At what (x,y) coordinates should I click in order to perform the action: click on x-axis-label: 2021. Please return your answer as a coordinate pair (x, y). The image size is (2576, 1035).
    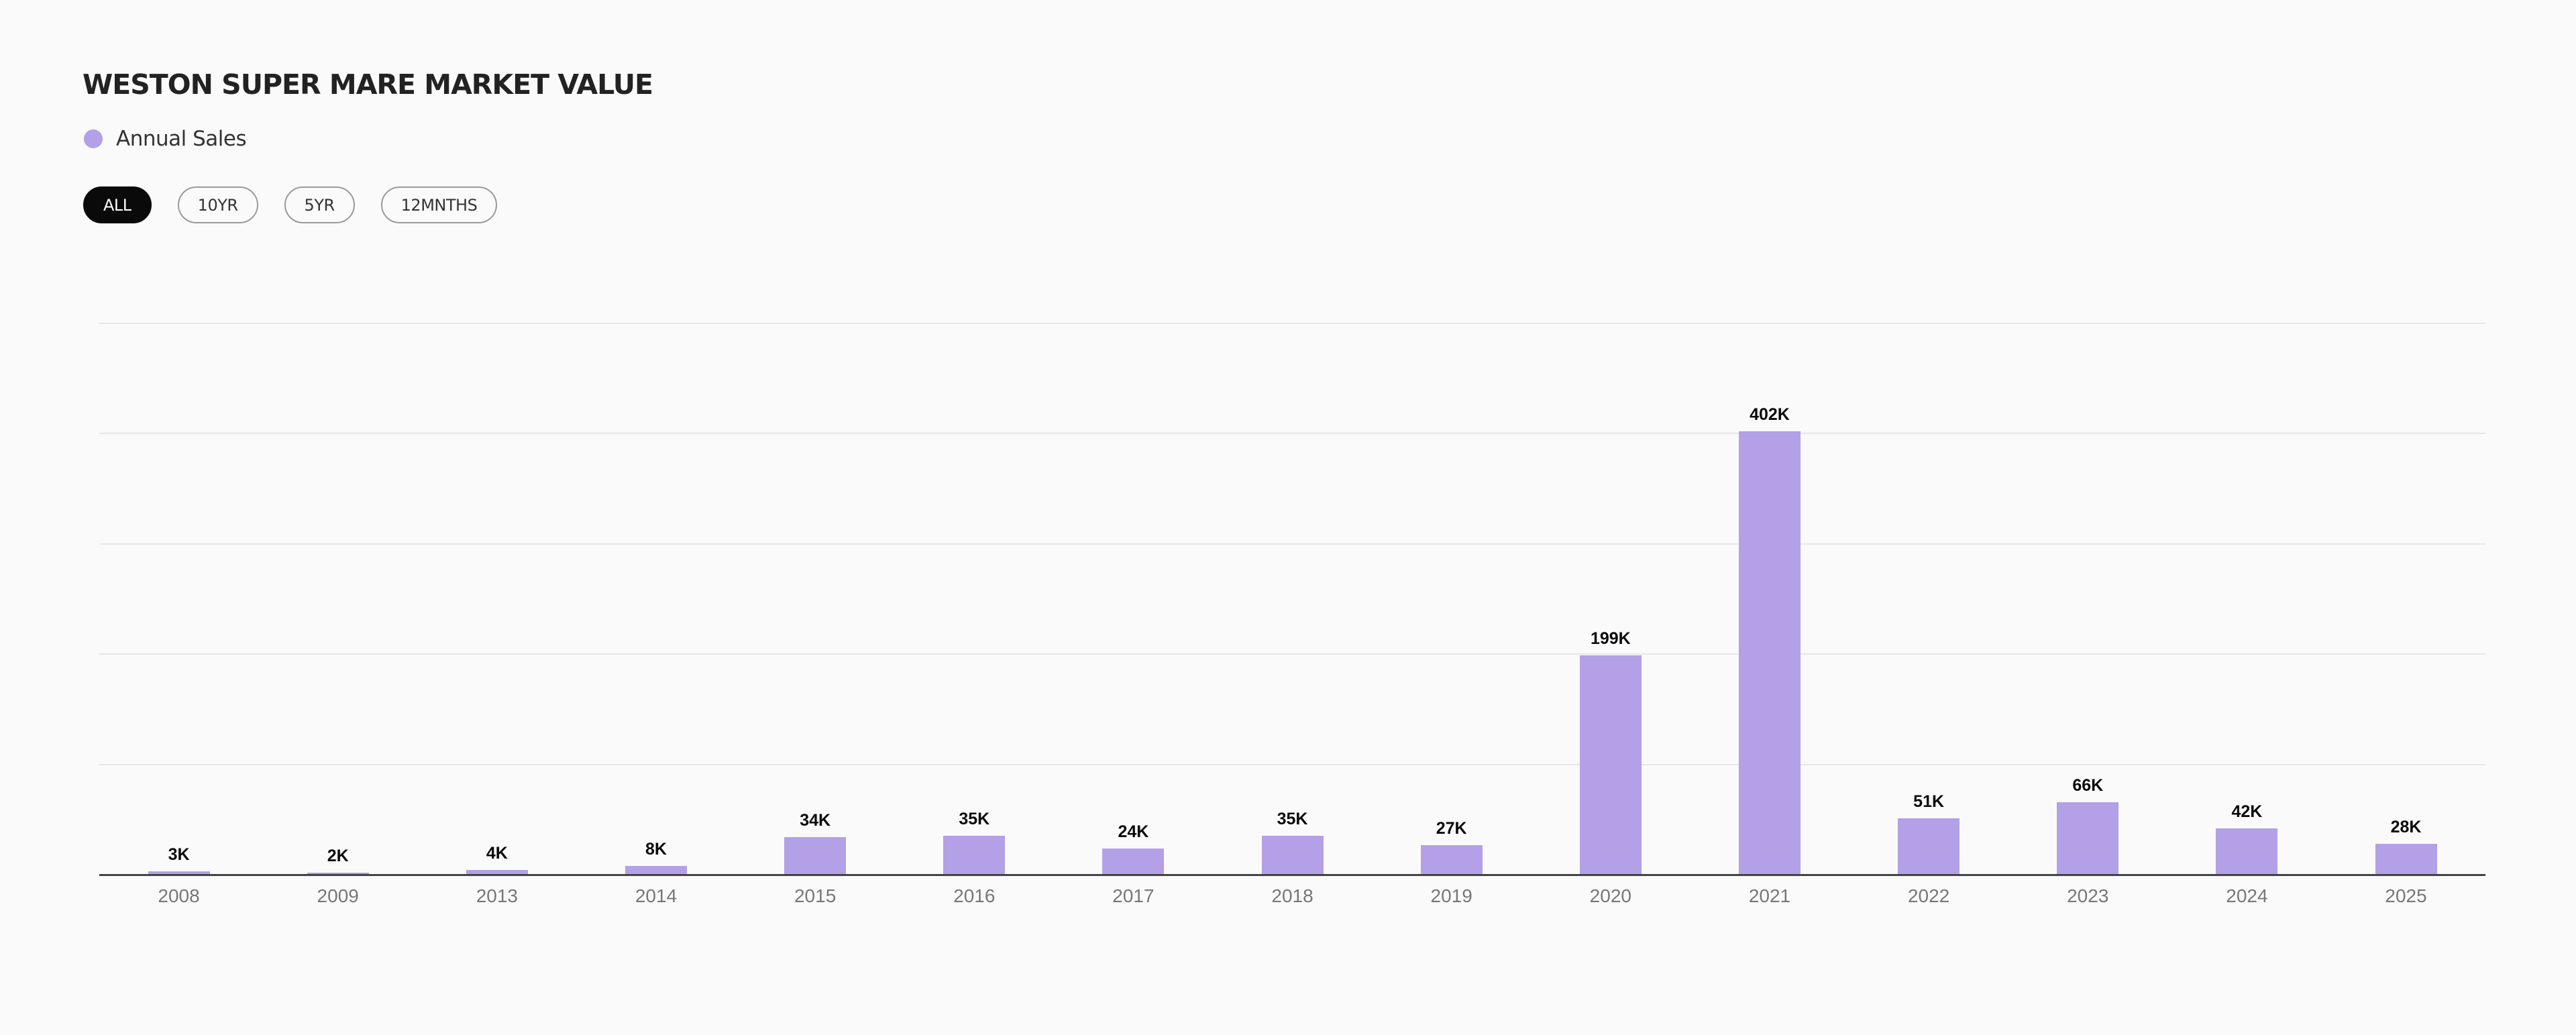
    Looking at the image, I should click on (1769, 895).